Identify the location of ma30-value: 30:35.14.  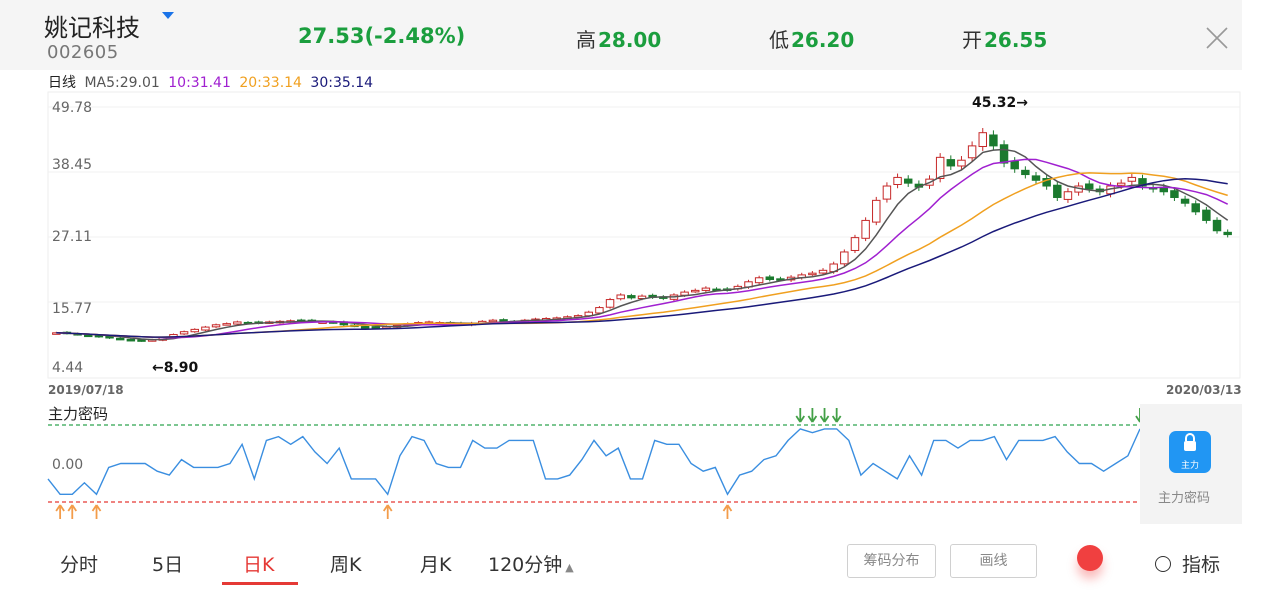
(342, 83).